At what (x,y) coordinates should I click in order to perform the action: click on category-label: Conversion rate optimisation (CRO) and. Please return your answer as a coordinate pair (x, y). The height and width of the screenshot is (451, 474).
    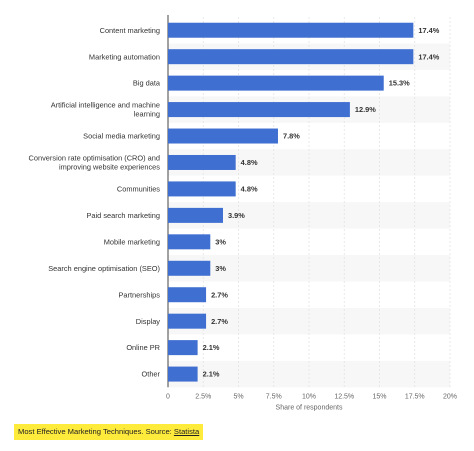
    Looking at the image, I should click on (94, 158).